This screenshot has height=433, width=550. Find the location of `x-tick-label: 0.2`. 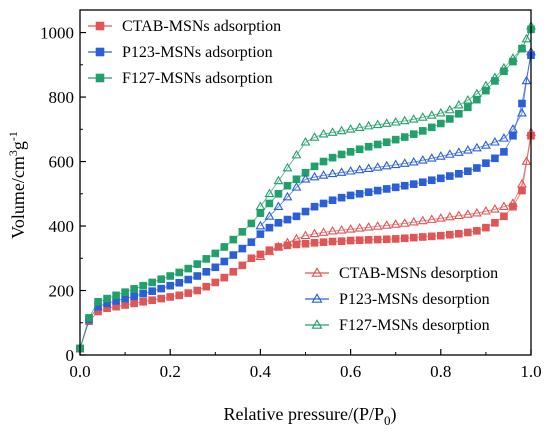

x-tick-label: 0.2 is located at coordinates (170, 371).